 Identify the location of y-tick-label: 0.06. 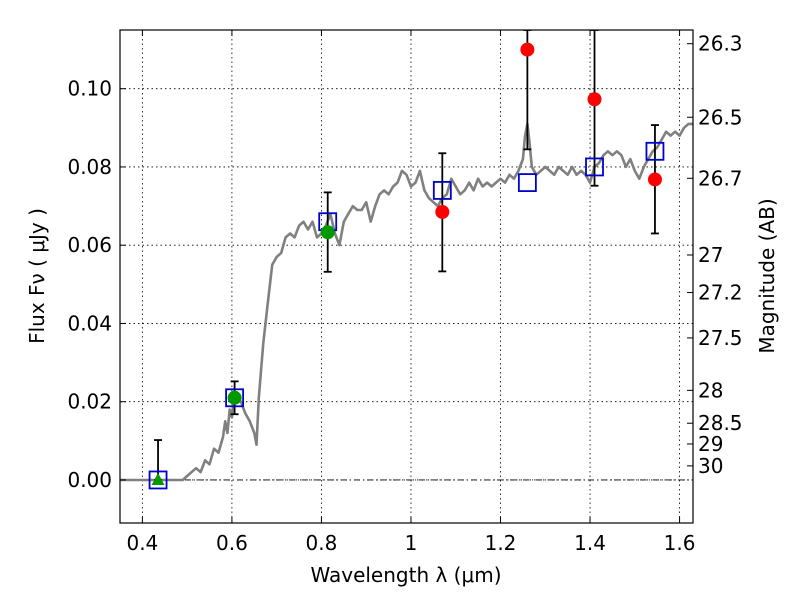
(89, 245).